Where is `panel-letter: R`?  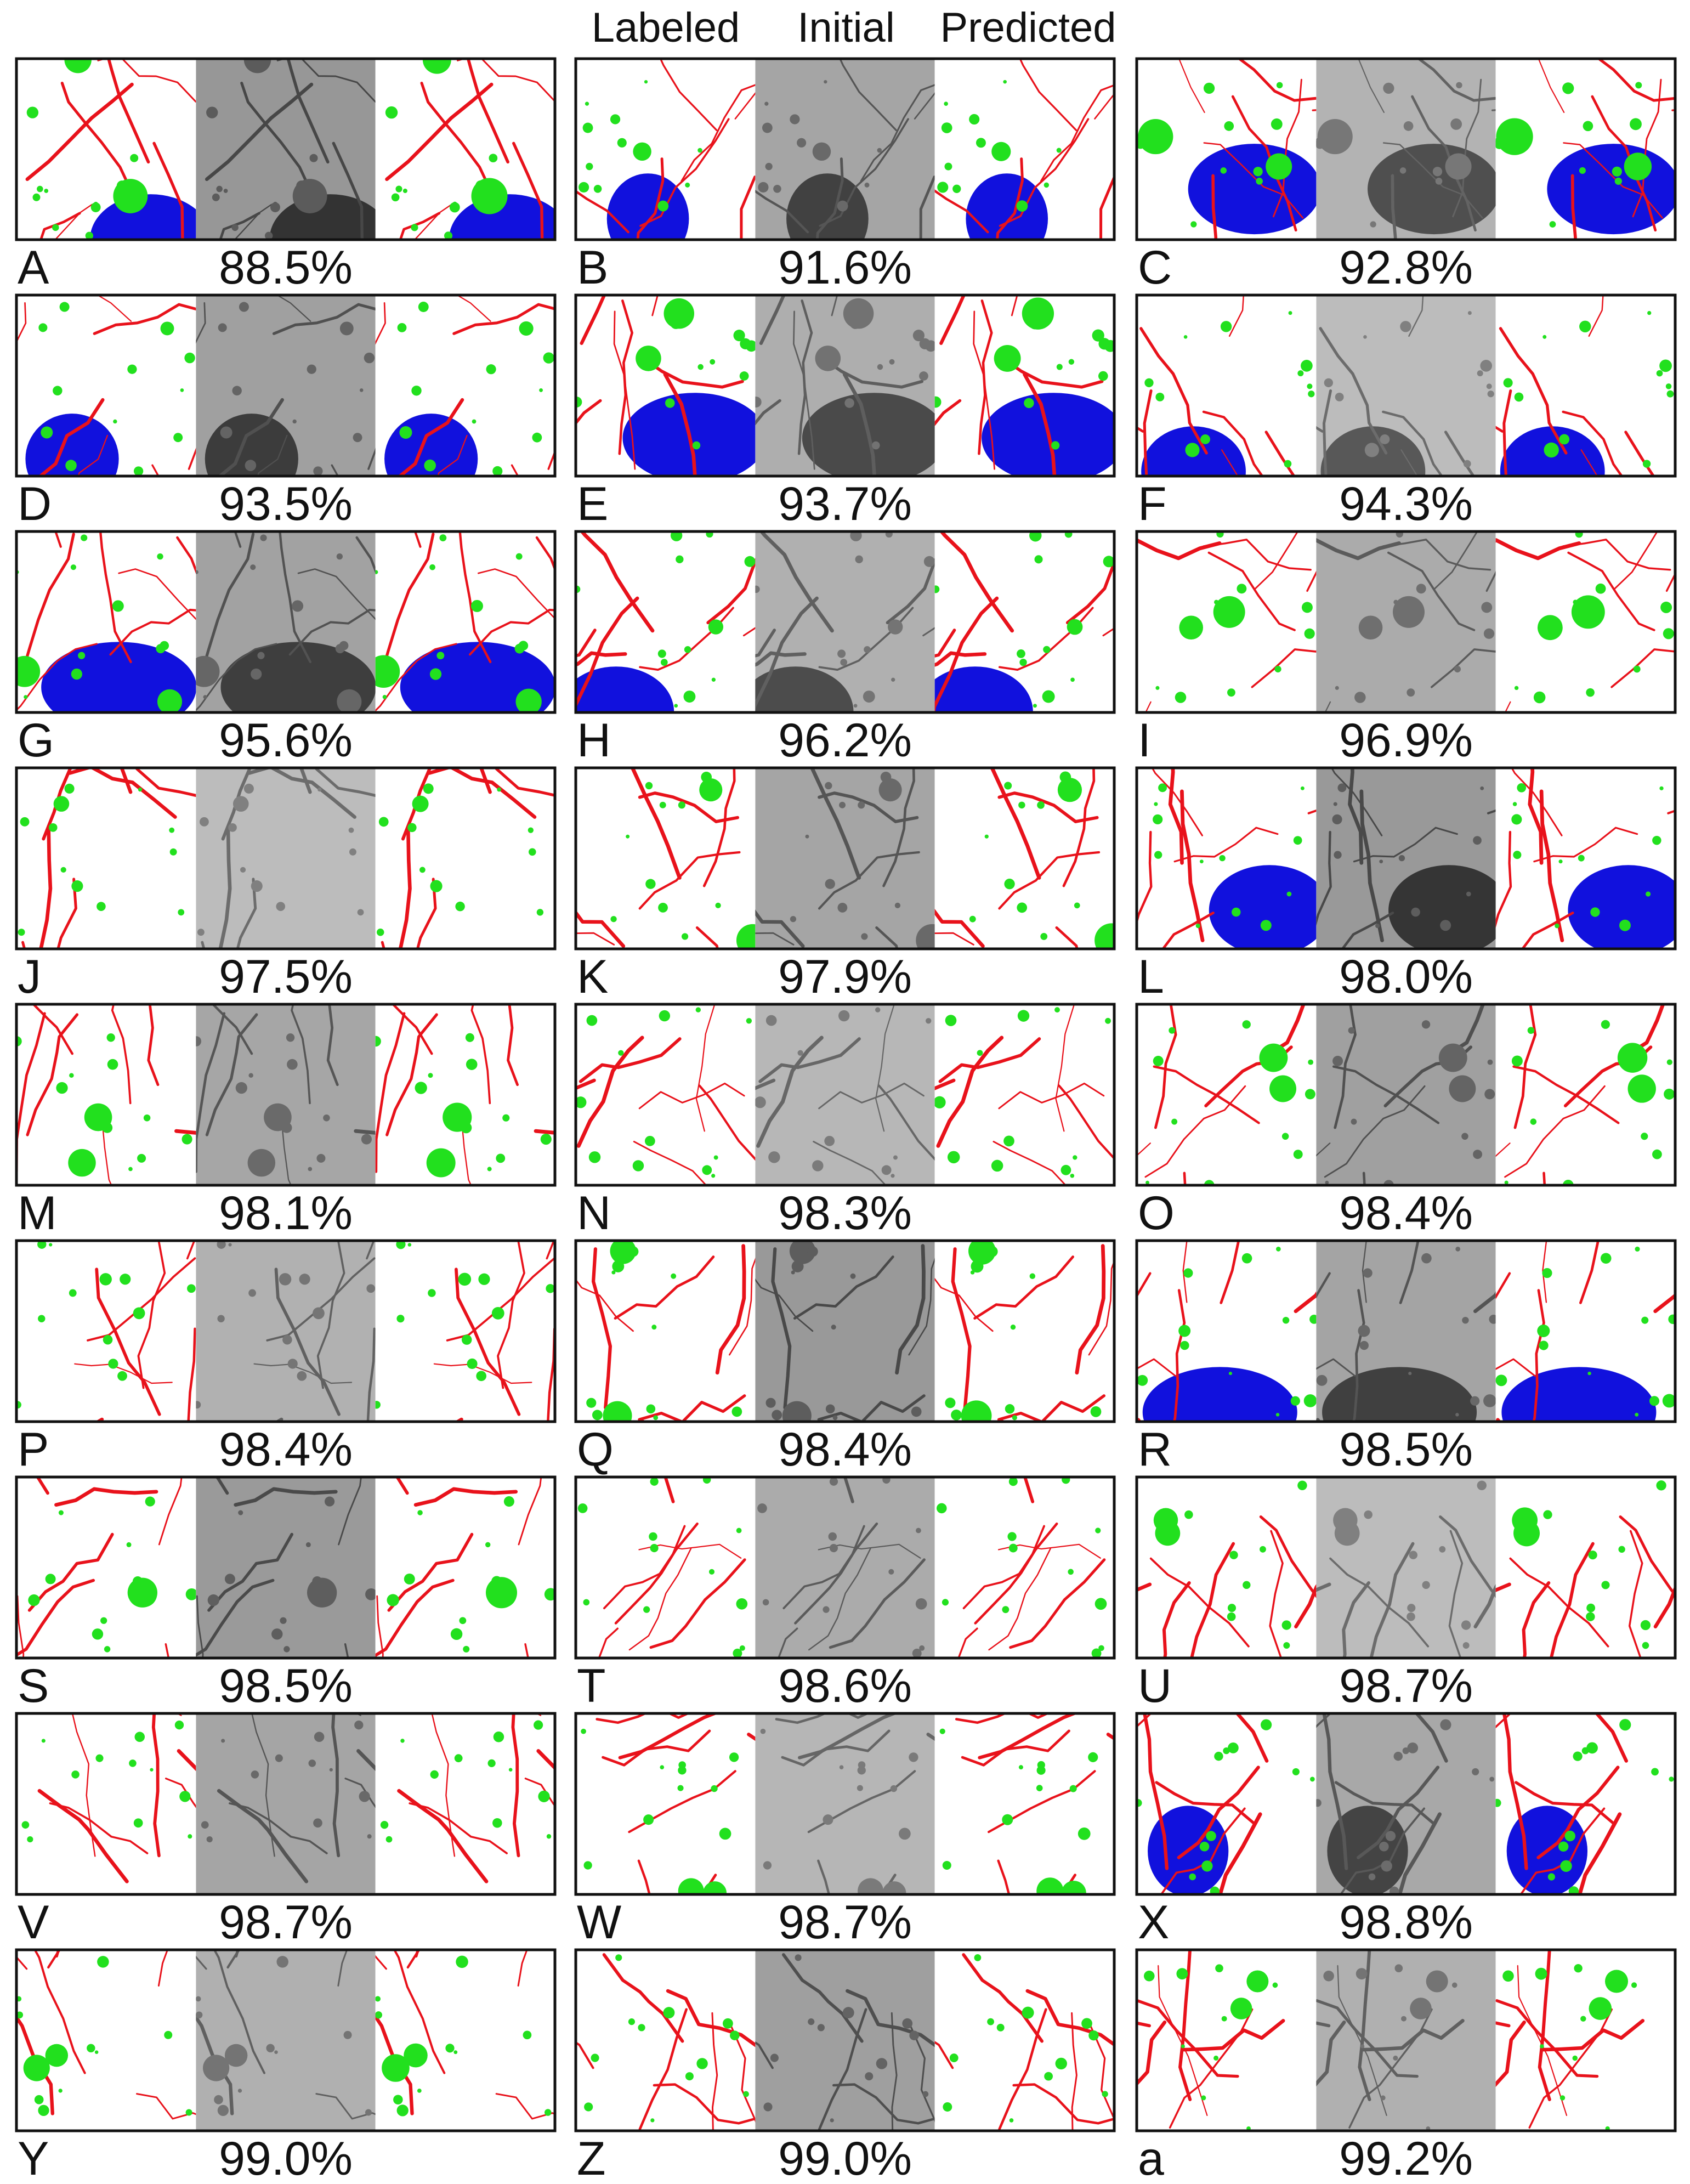 panel-letter: R is located at coordinates (1155, 1449).